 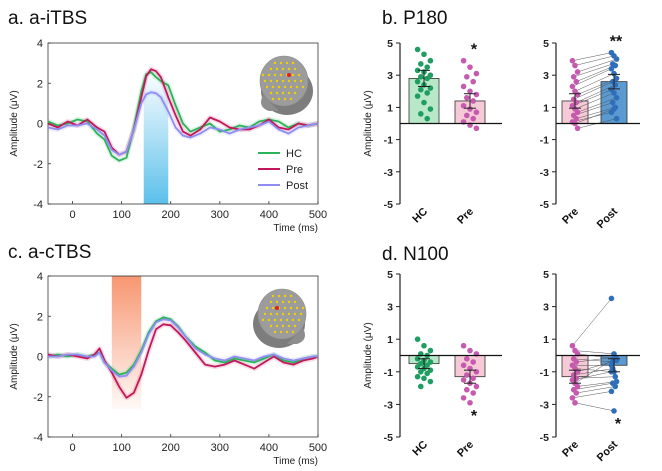 I want to click on category-label-post: Post, so click(x=608, y=451).